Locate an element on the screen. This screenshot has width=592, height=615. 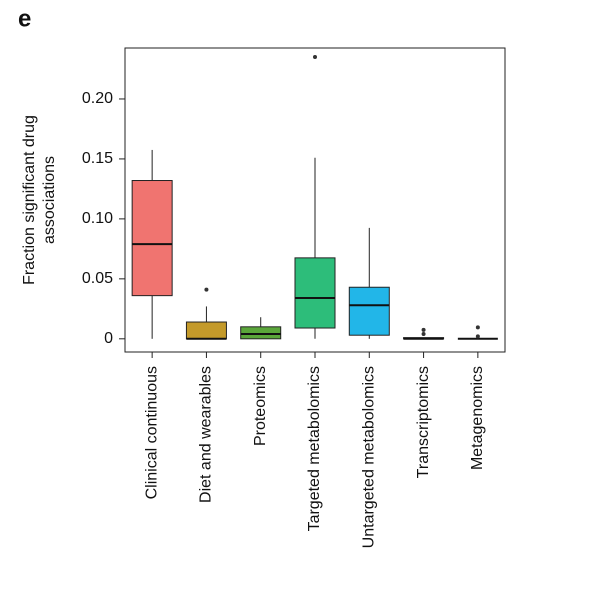
panel-label: e is located at coordinates (24, 18).